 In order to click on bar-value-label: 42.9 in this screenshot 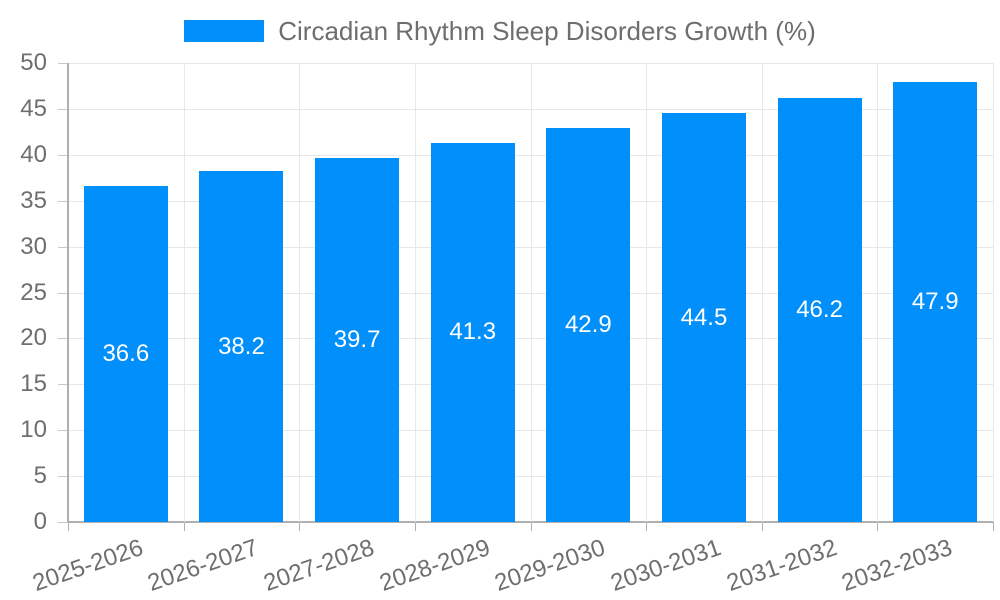, I will do `click(588, 325)`.